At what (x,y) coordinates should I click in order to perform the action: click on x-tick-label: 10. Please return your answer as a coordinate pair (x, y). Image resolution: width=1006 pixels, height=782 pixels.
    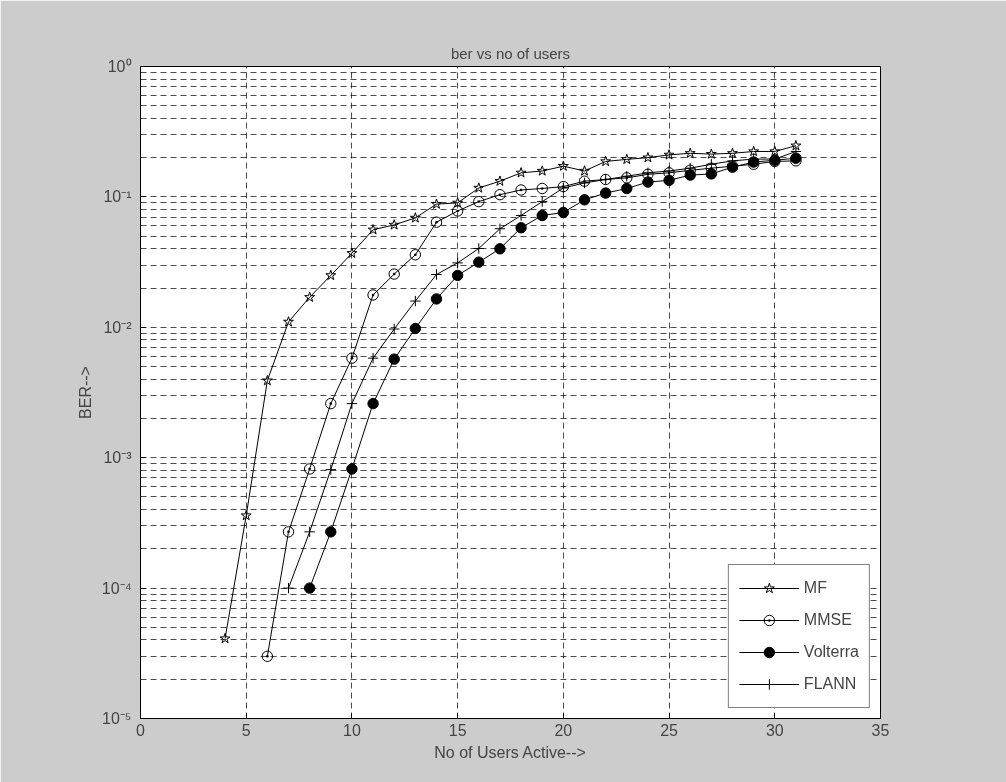
    Looking at the image, I should click on (352, 730).